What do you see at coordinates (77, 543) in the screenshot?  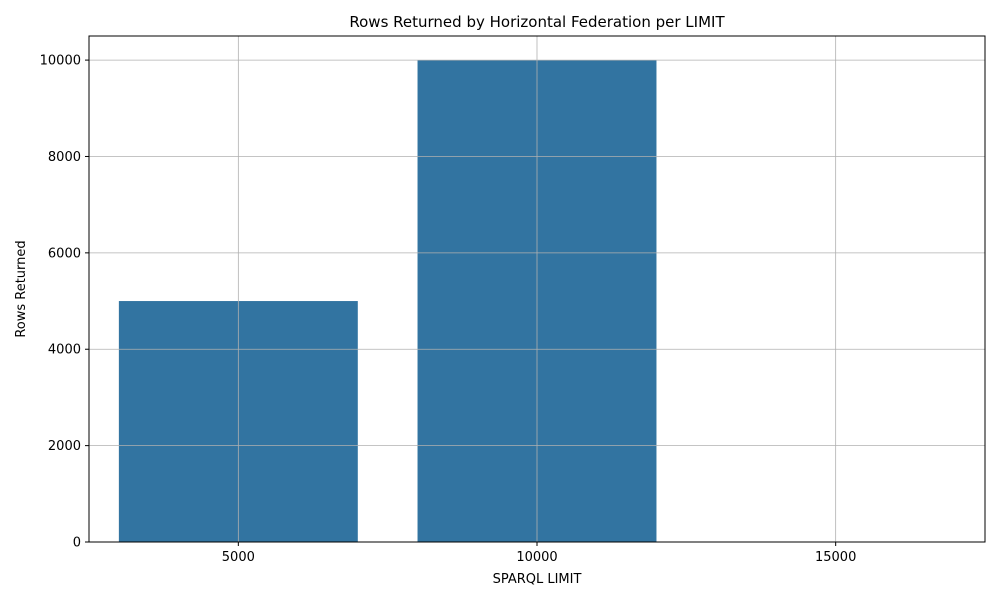 I see `y-tick-label: 0` at bounding box center [77, 543].